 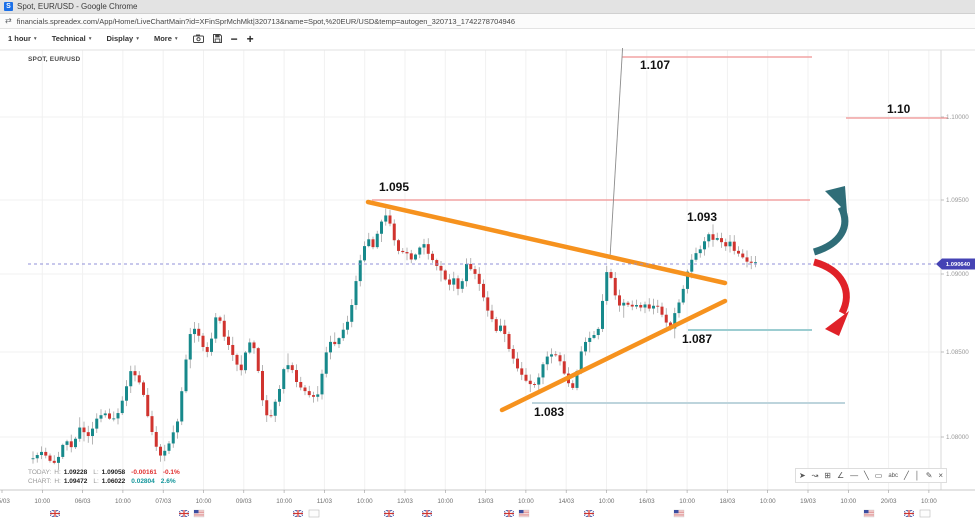 I want to click on today-stats-row: TODAY: H: 1.09228 L: 1.09058 -0.00161 -0.1%, so click(x=104, y=472).